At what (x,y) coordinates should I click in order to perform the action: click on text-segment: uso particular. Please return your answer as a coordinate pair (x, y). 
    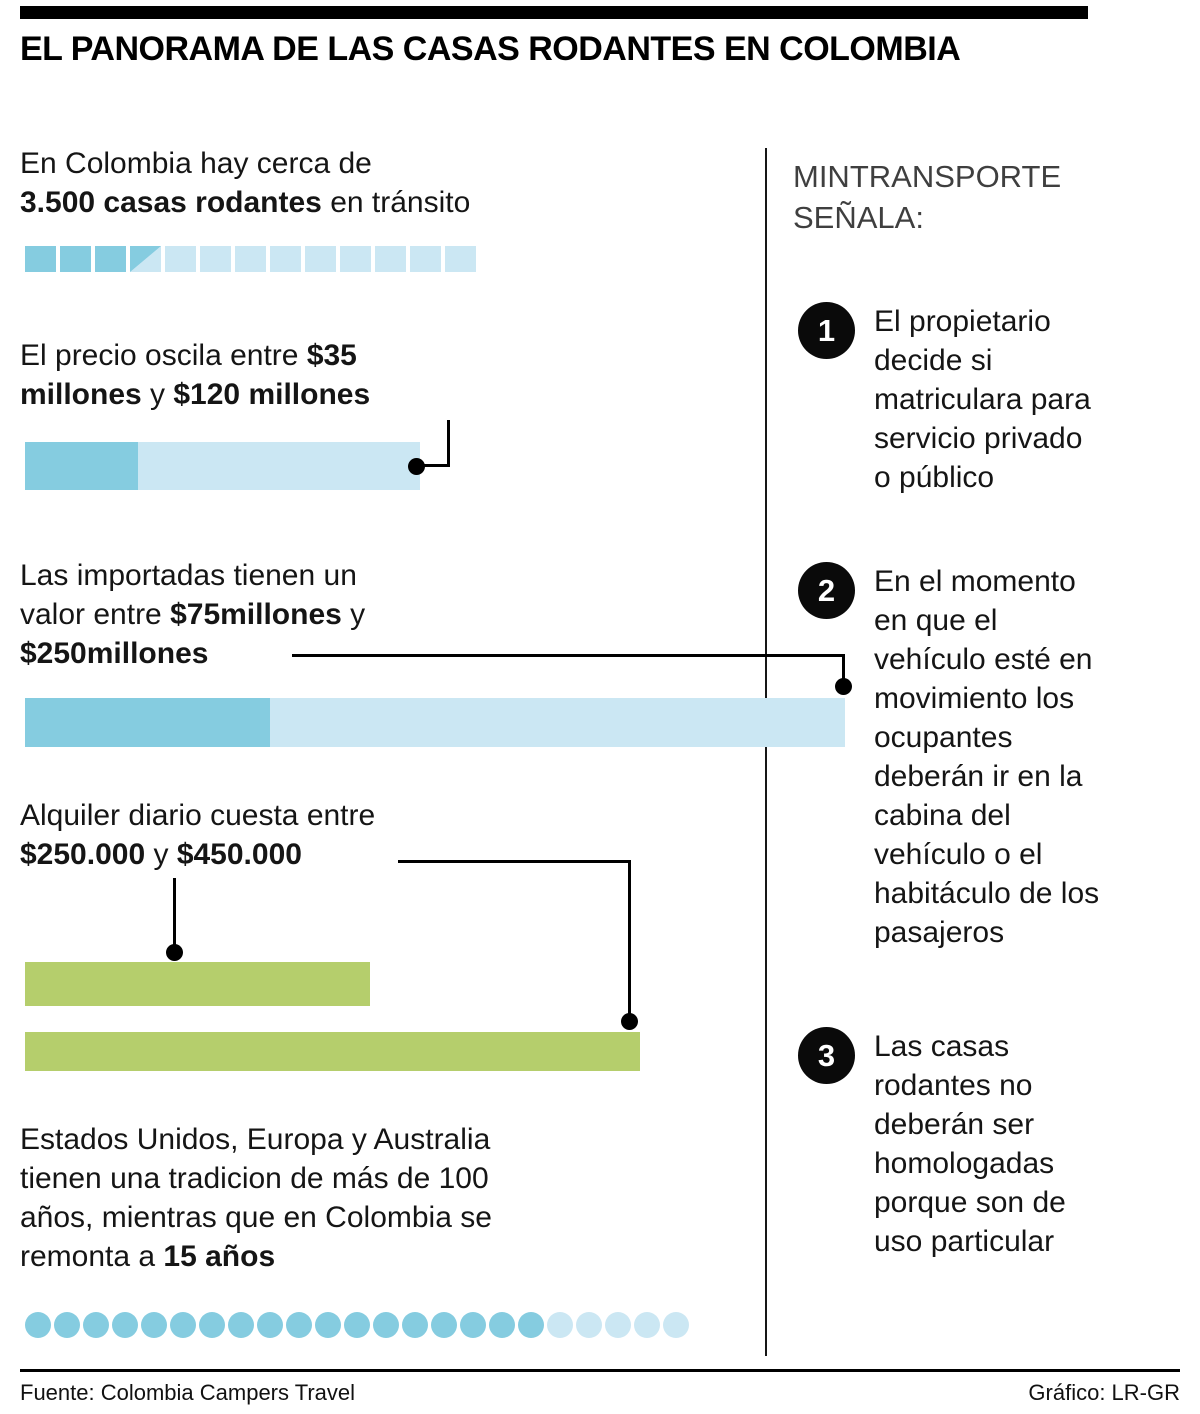
    Looking at the image, I should click on (964, 1241).